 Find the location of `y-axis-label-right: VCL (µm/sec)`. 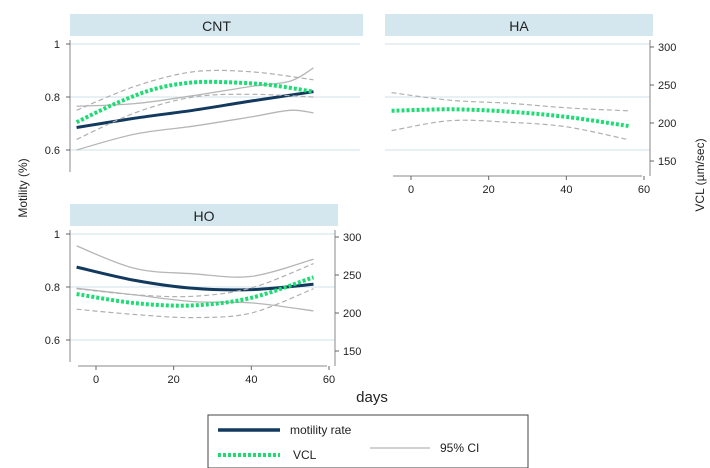

y-axis-label-right: VCL (µm/sec) is located at coordinates (700, 174).